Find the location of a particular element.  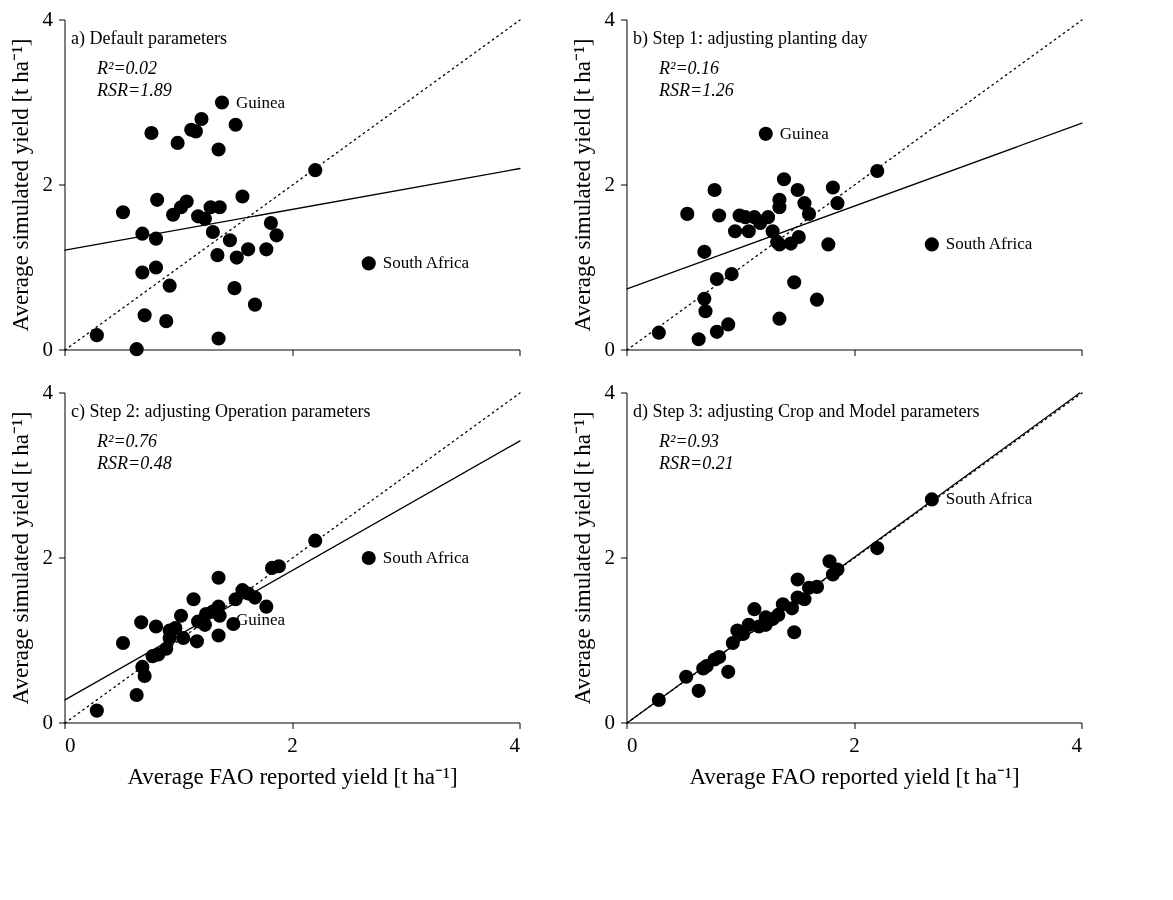

annotation: R²=0.16 is located at coordinates (689, 68).